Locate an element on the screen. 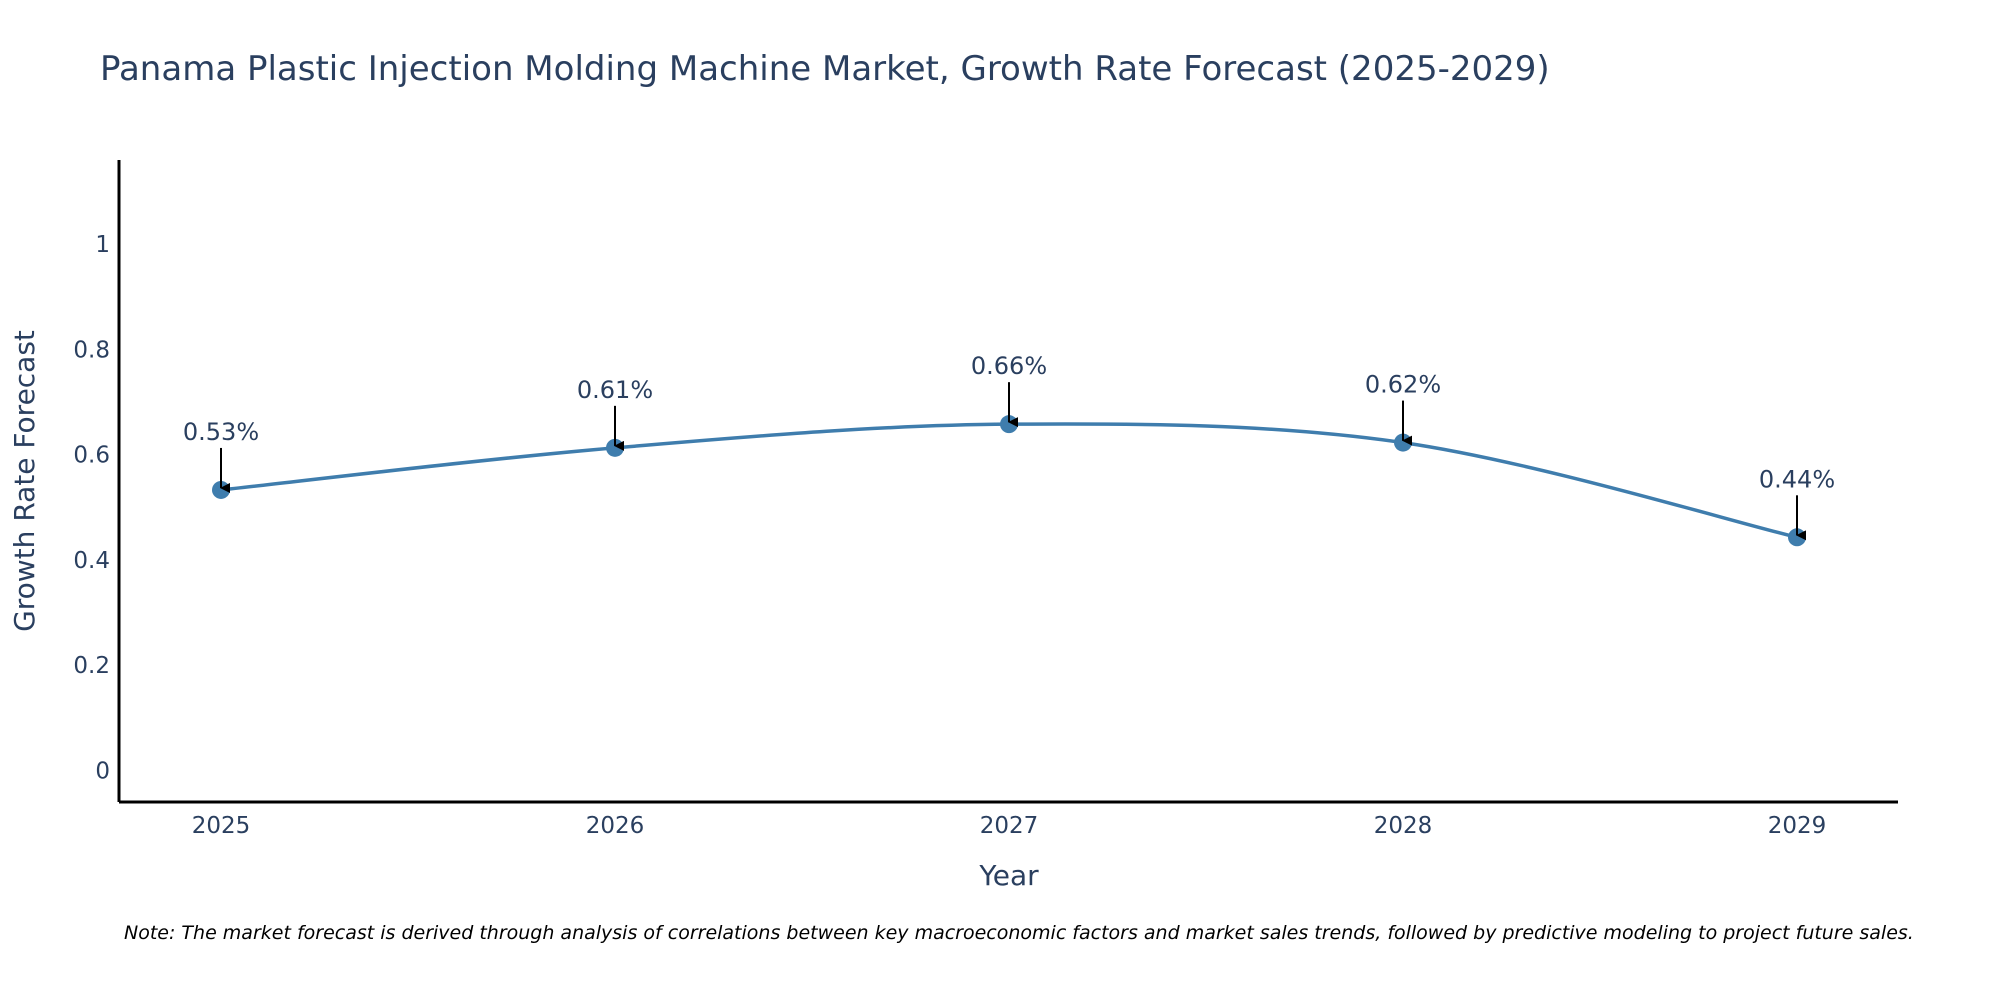 This screenshot has width=2000, height=1000. y-tick-label: 0.4 is located at coordinates (91, 561).